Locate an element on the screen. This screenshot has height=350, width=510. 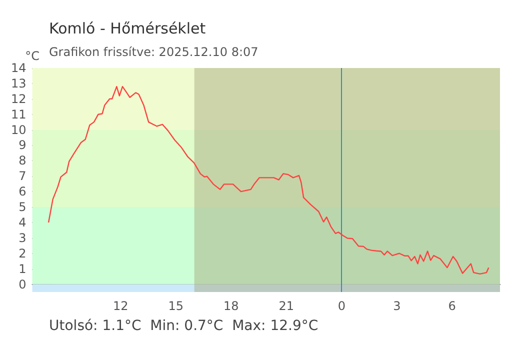
x-tick-label: 15 is located at coordinates (176, 306).